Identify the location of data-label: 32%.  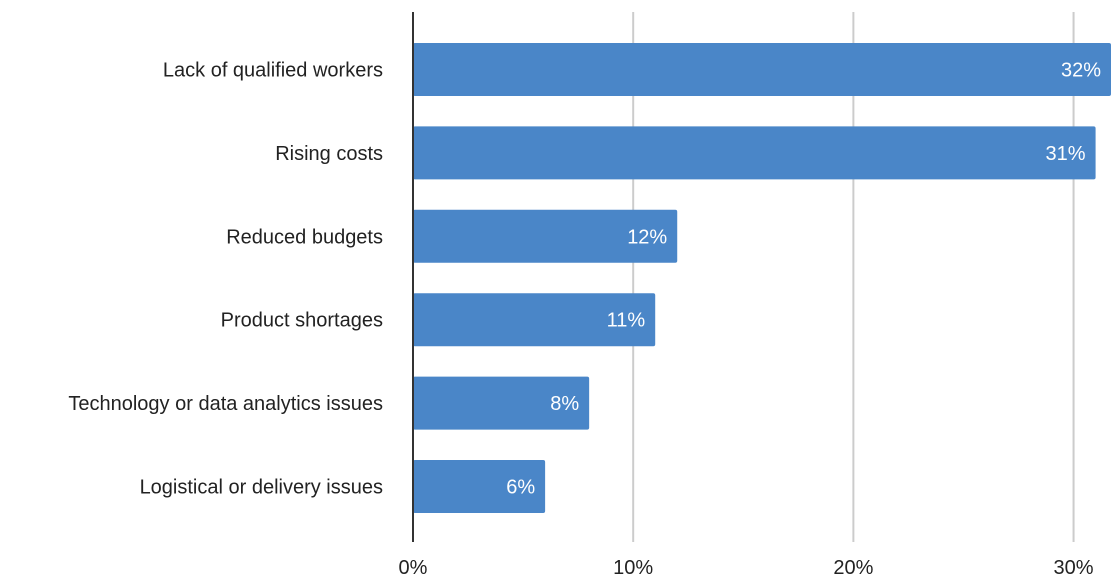
(1081, 71).